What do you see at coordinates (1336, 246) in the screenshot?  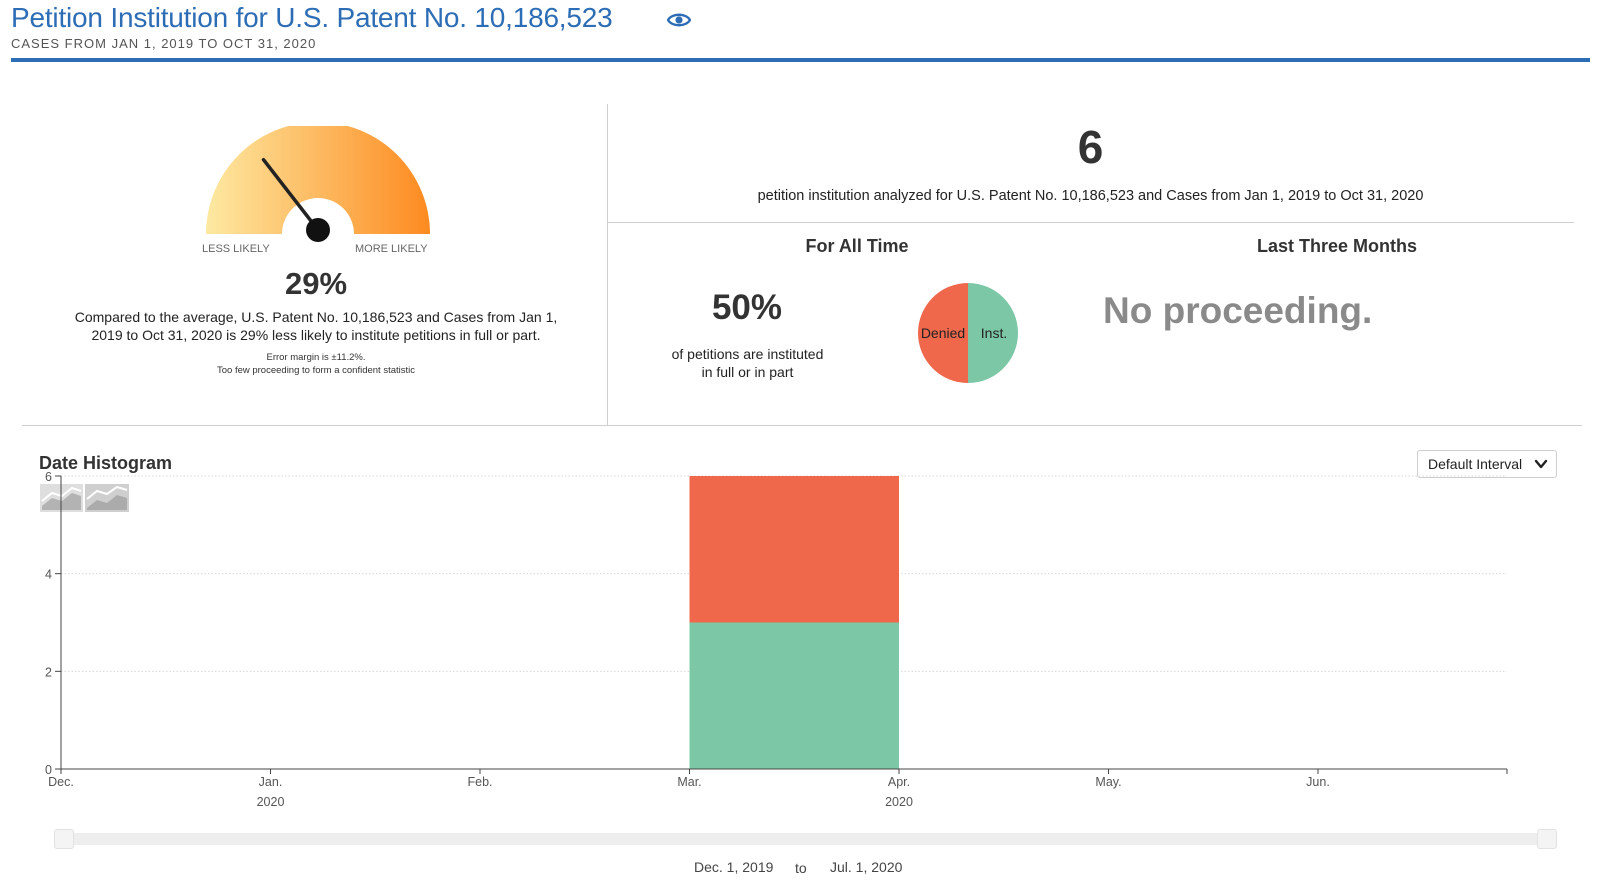 I see `last-three-months-heading: Last Three Months` at bounding box center [1336, 246].